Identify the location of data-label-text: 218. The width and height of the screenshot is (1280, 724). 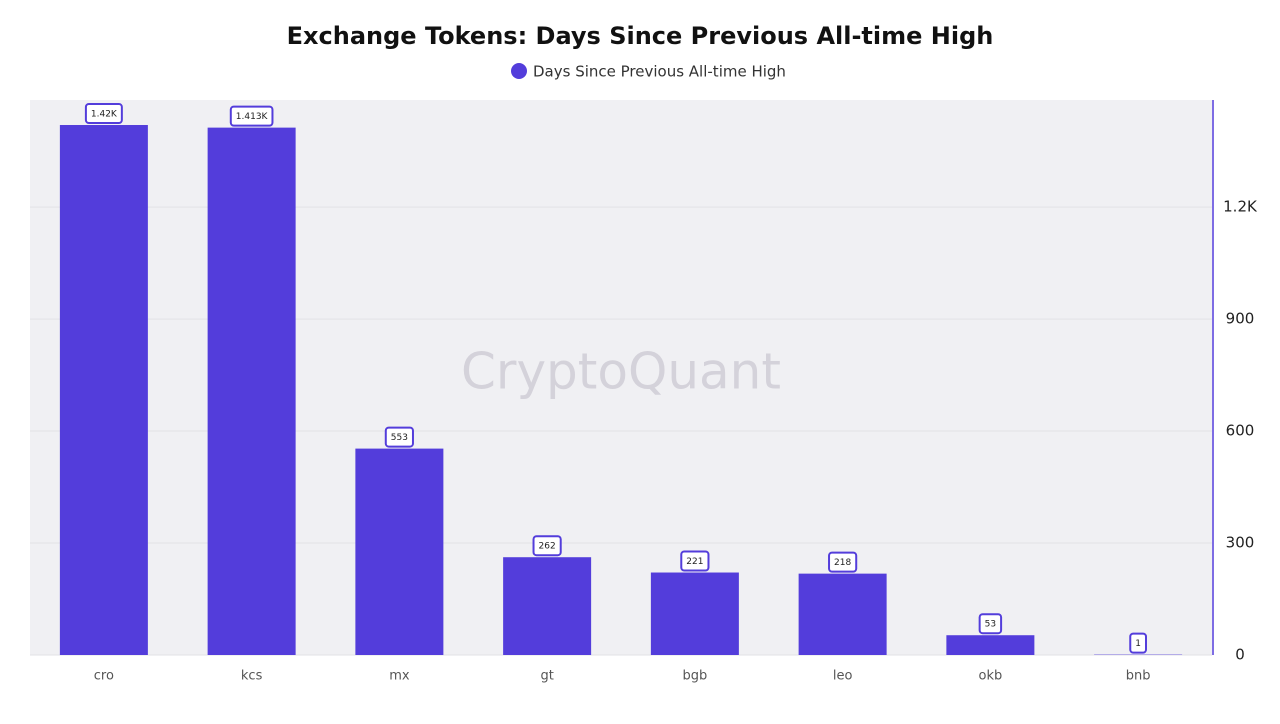
(842, 563).